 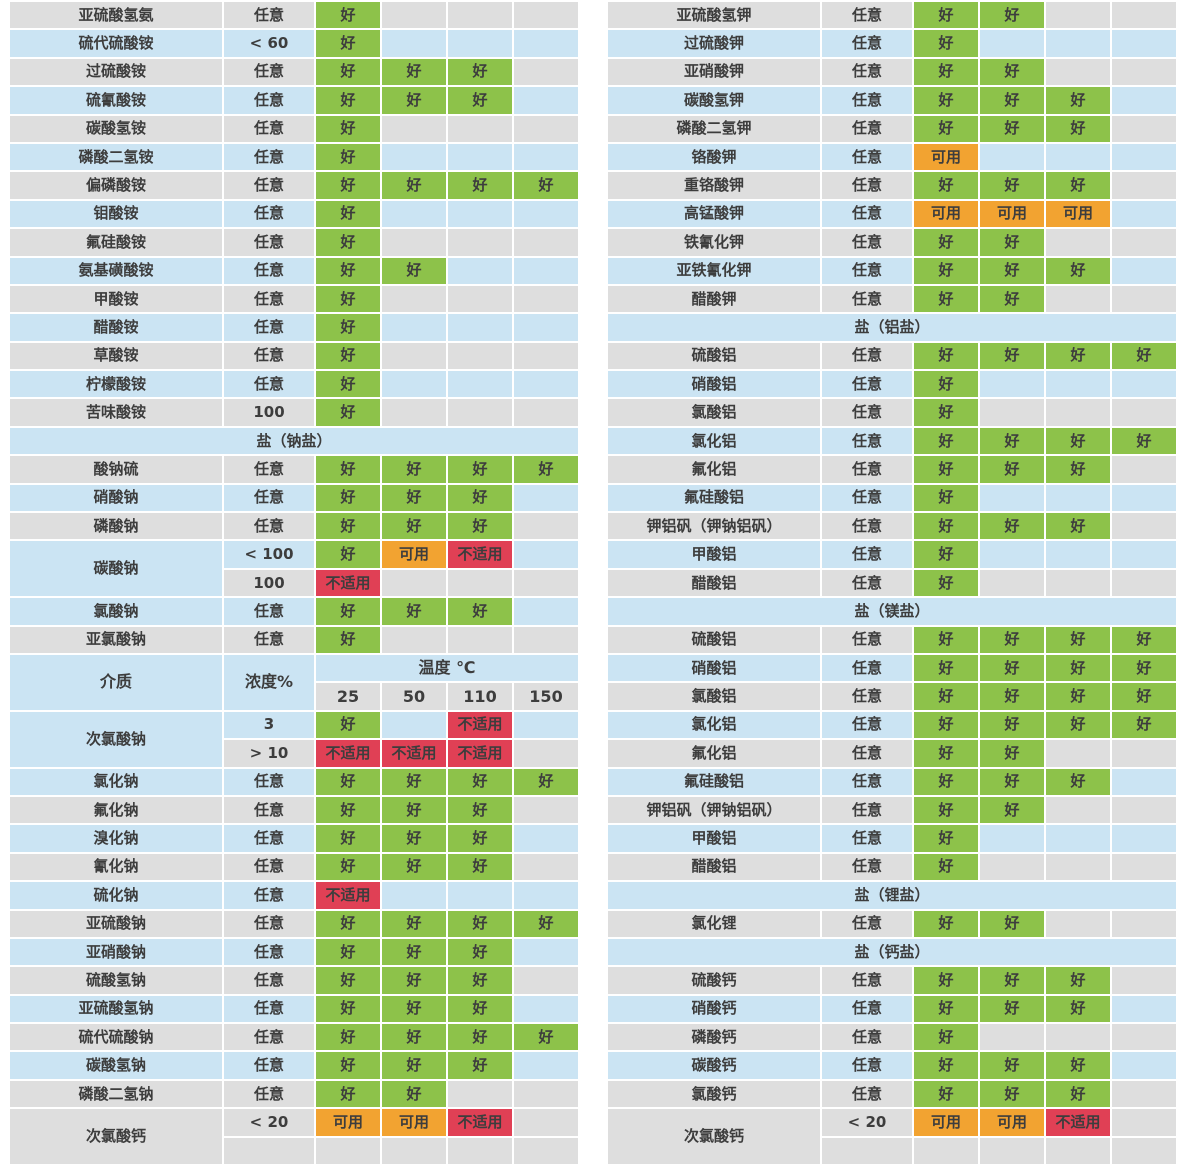 What do you see at coordinates (714, 696) in the screenshot?
I see `media-cell: 氯酸铝` at bounding box center [714, 696].